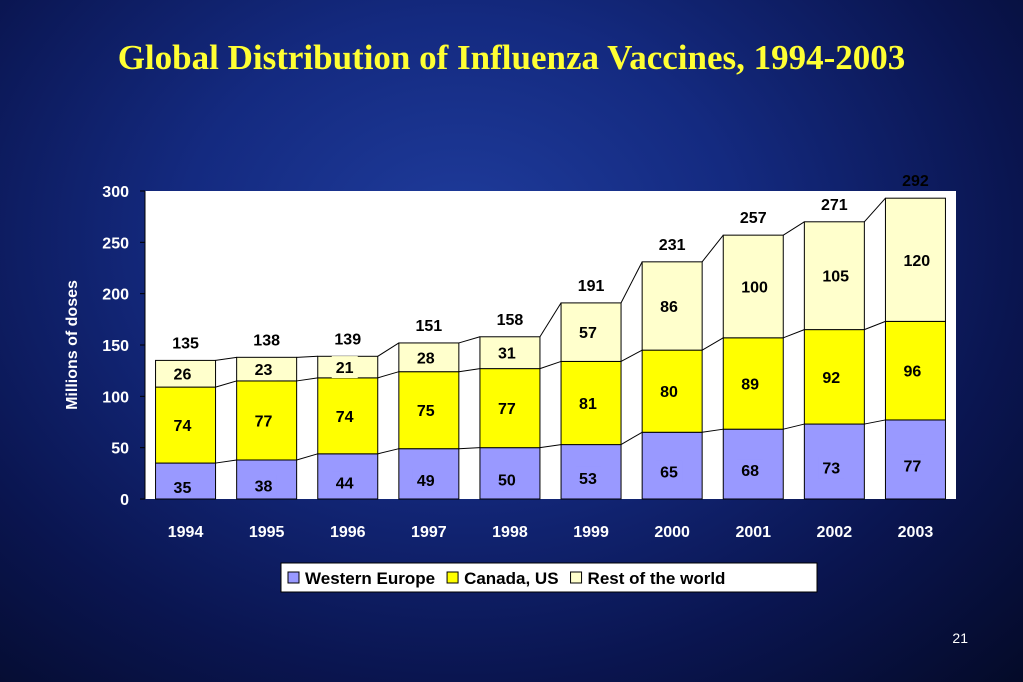  What do you see at coordinates (750, 471) in the screenshot?
I see `data-label: 68` at bounding box center [750, 471].